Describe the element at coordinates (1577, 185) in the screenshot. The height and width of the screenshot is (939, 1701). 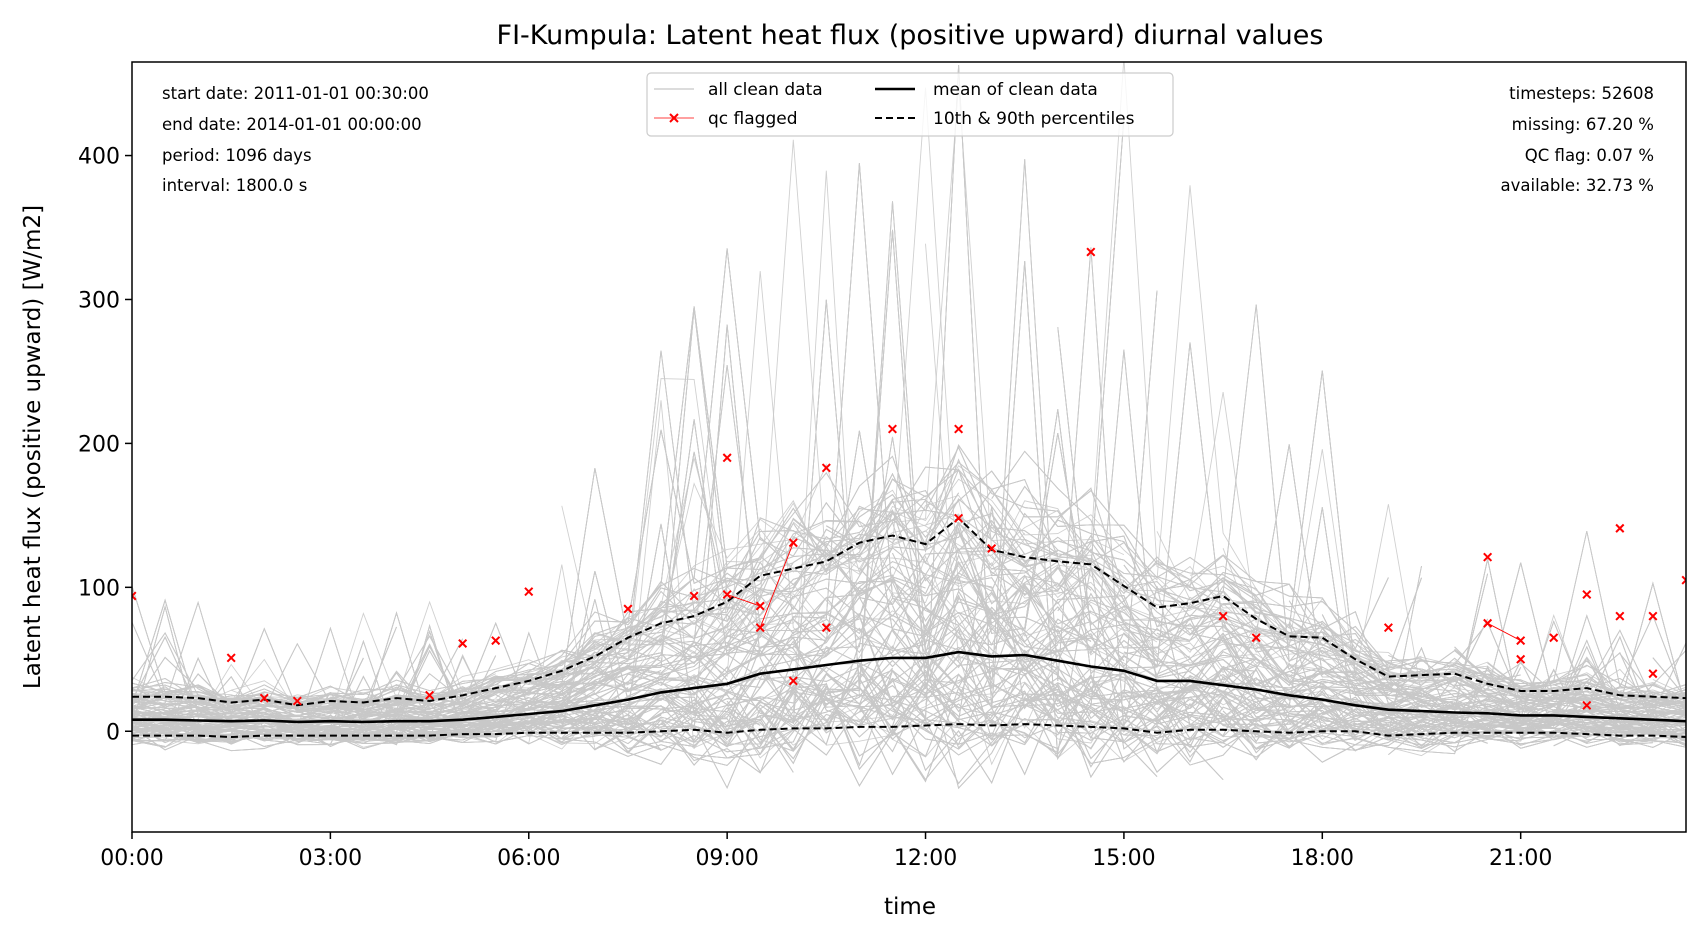
I see `stats-available: available: 32.73 %` at that location.